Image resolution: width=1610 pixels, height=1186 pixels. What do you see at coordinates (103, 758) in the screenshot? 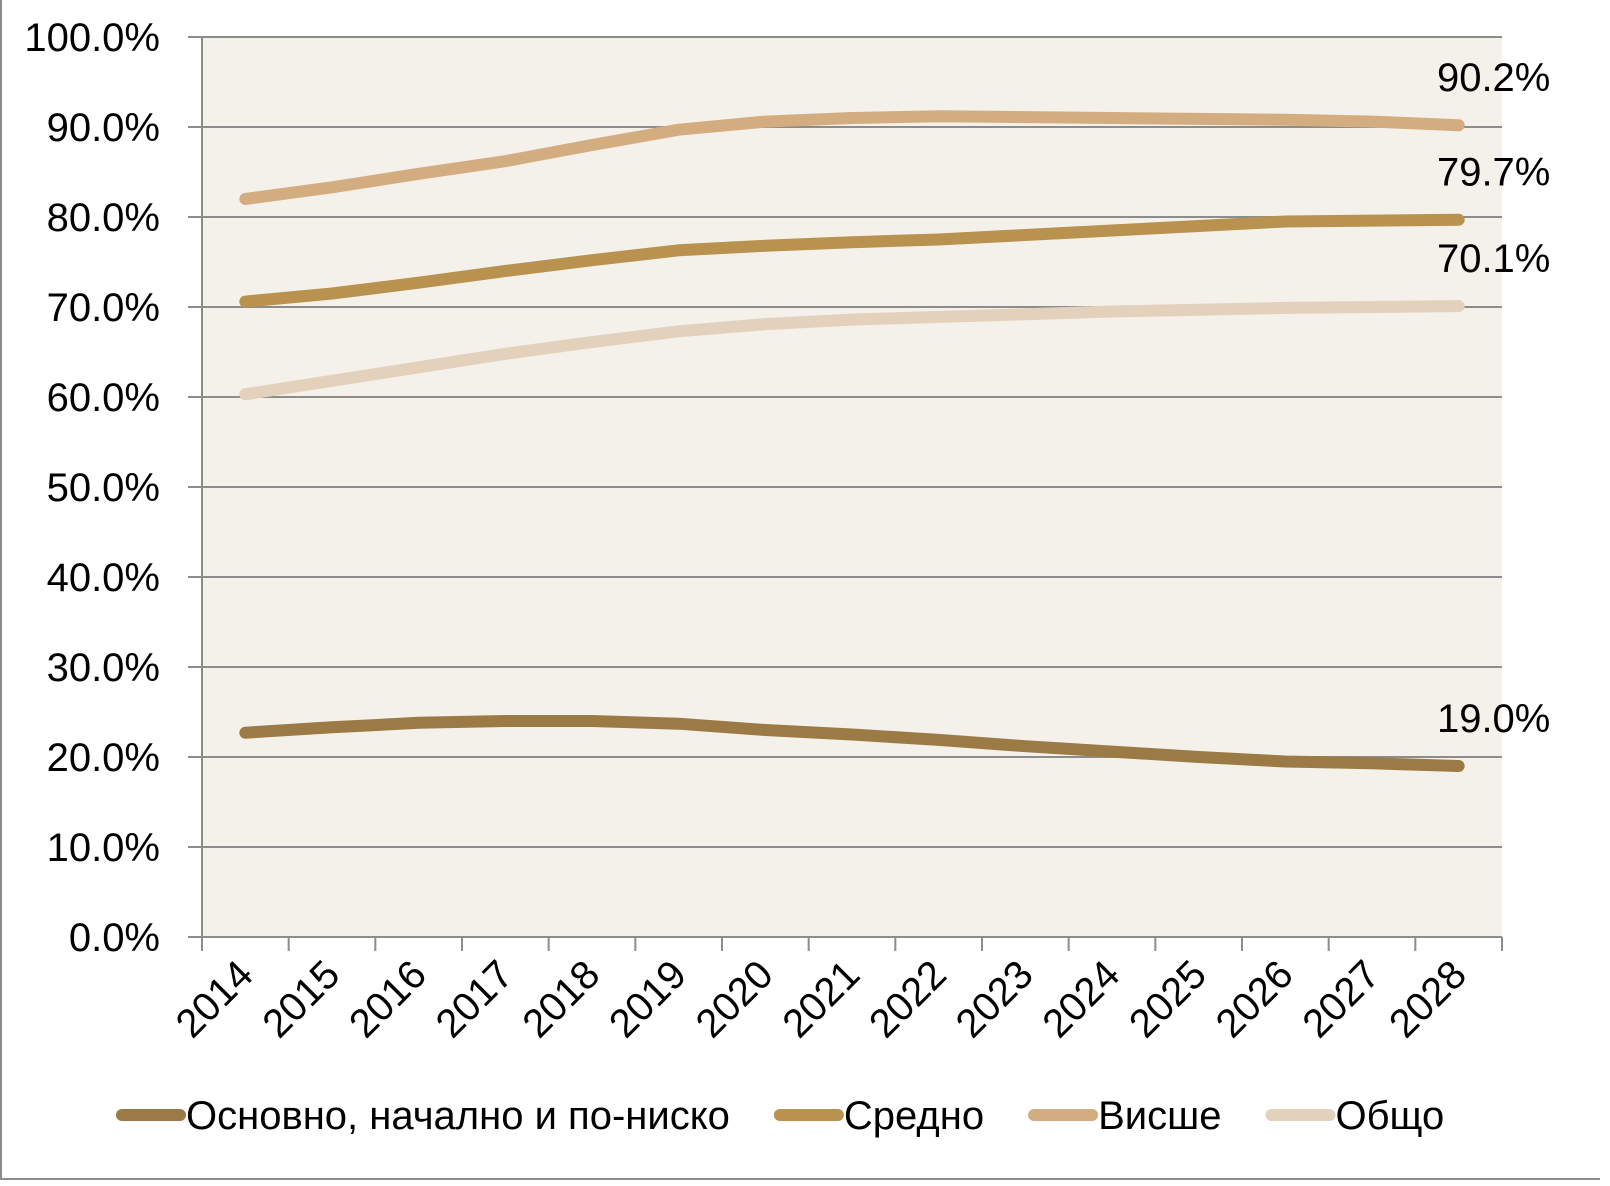
I see `y-tick-label: 20.0%` at bounding box center [103, 758].